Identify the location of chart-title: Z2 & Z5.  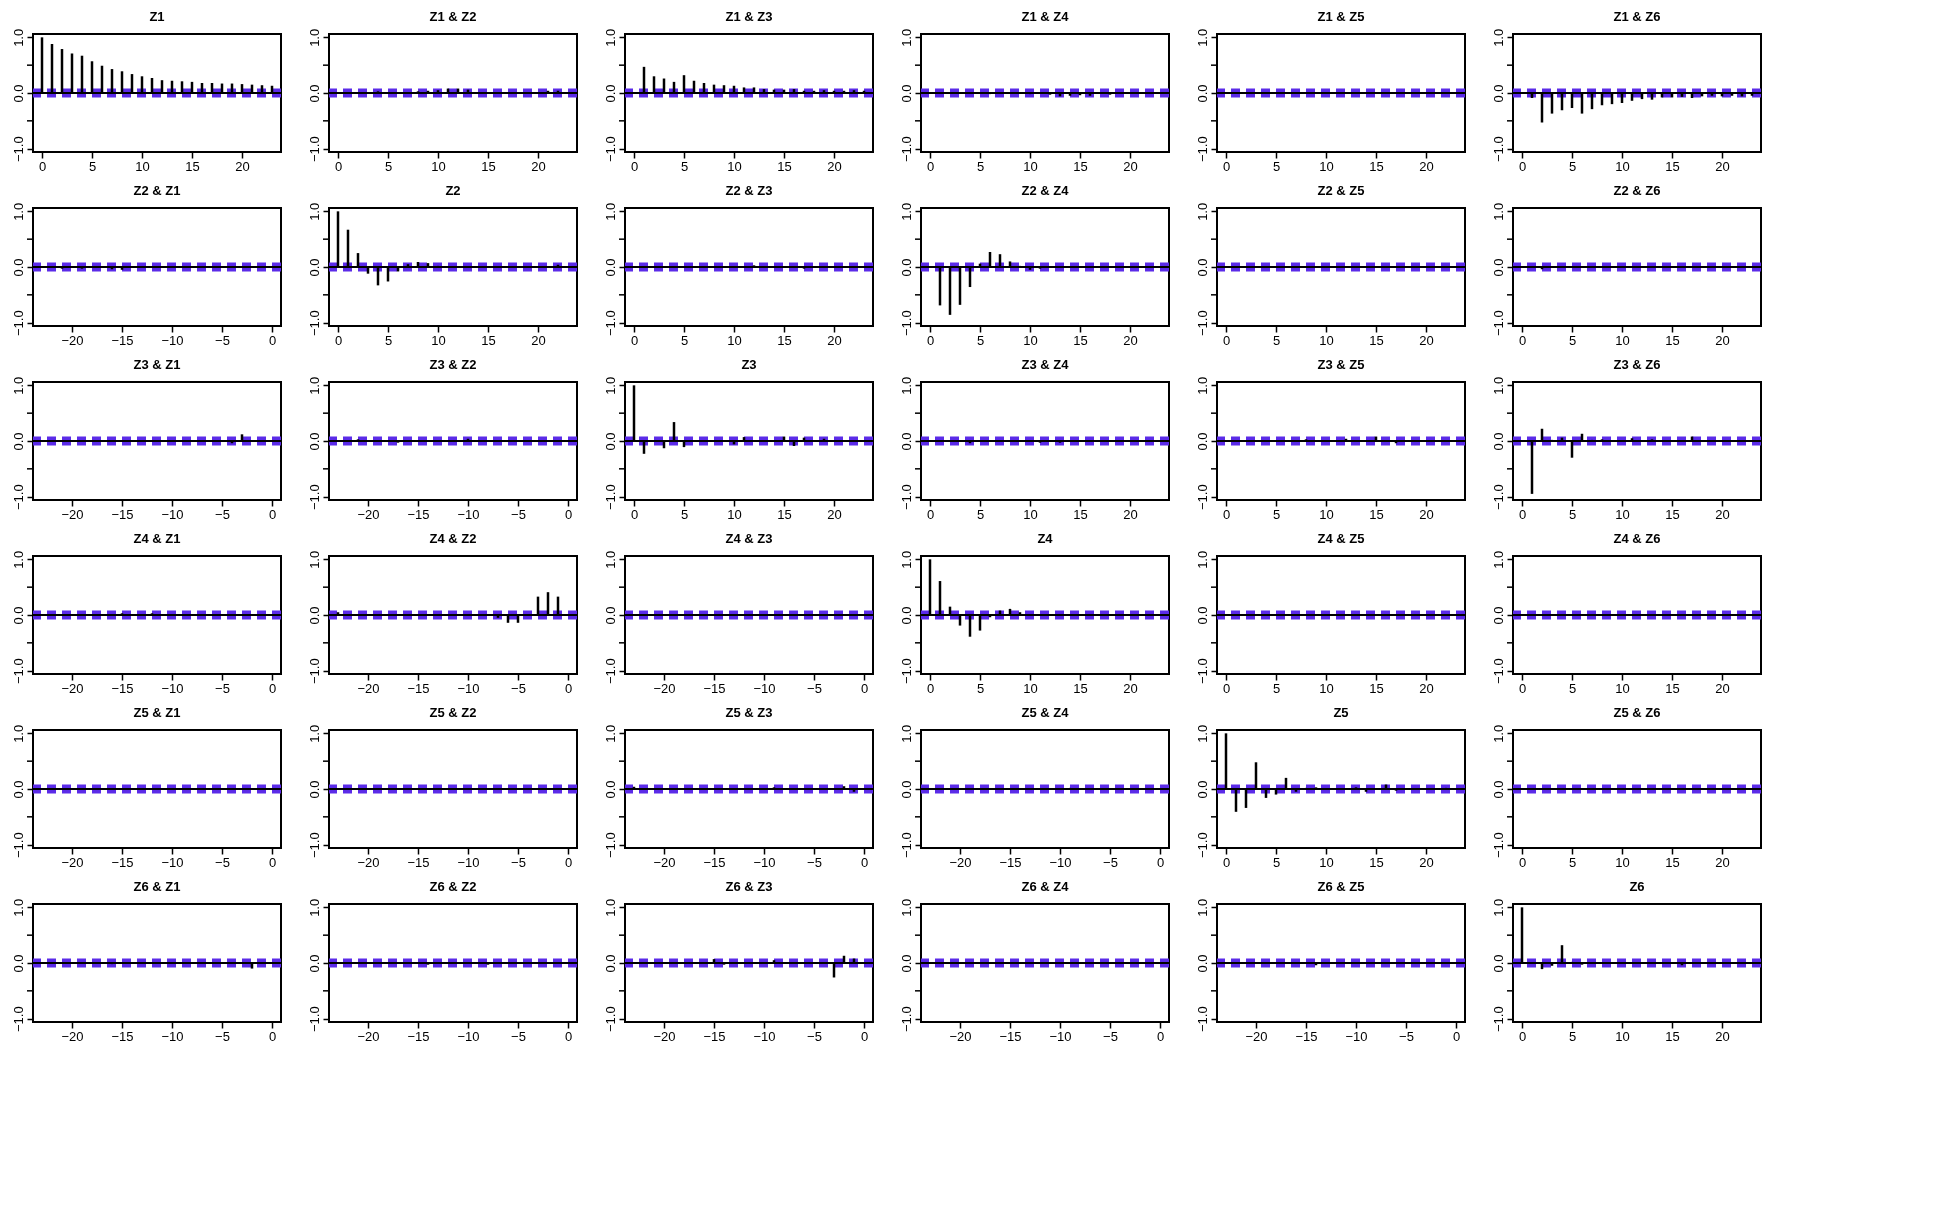
(1341, 191).